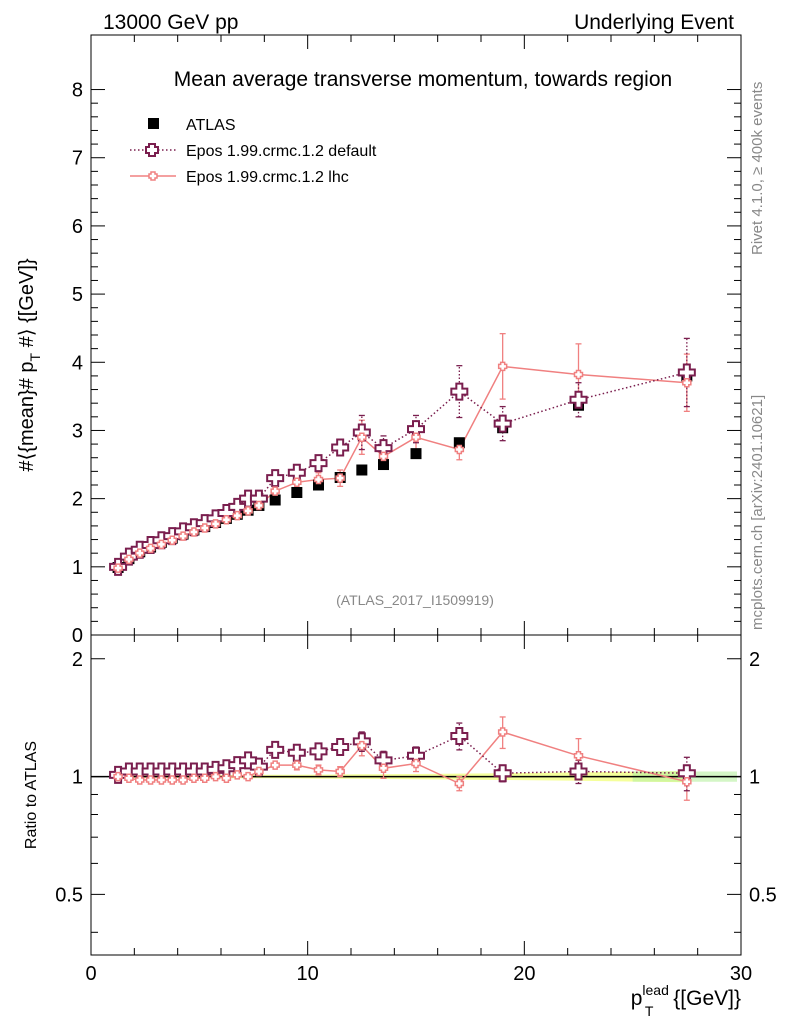 This screenshot has width=786, height=1024. I want to click on header-left: 13000 GeV pp, so click(170, 22).